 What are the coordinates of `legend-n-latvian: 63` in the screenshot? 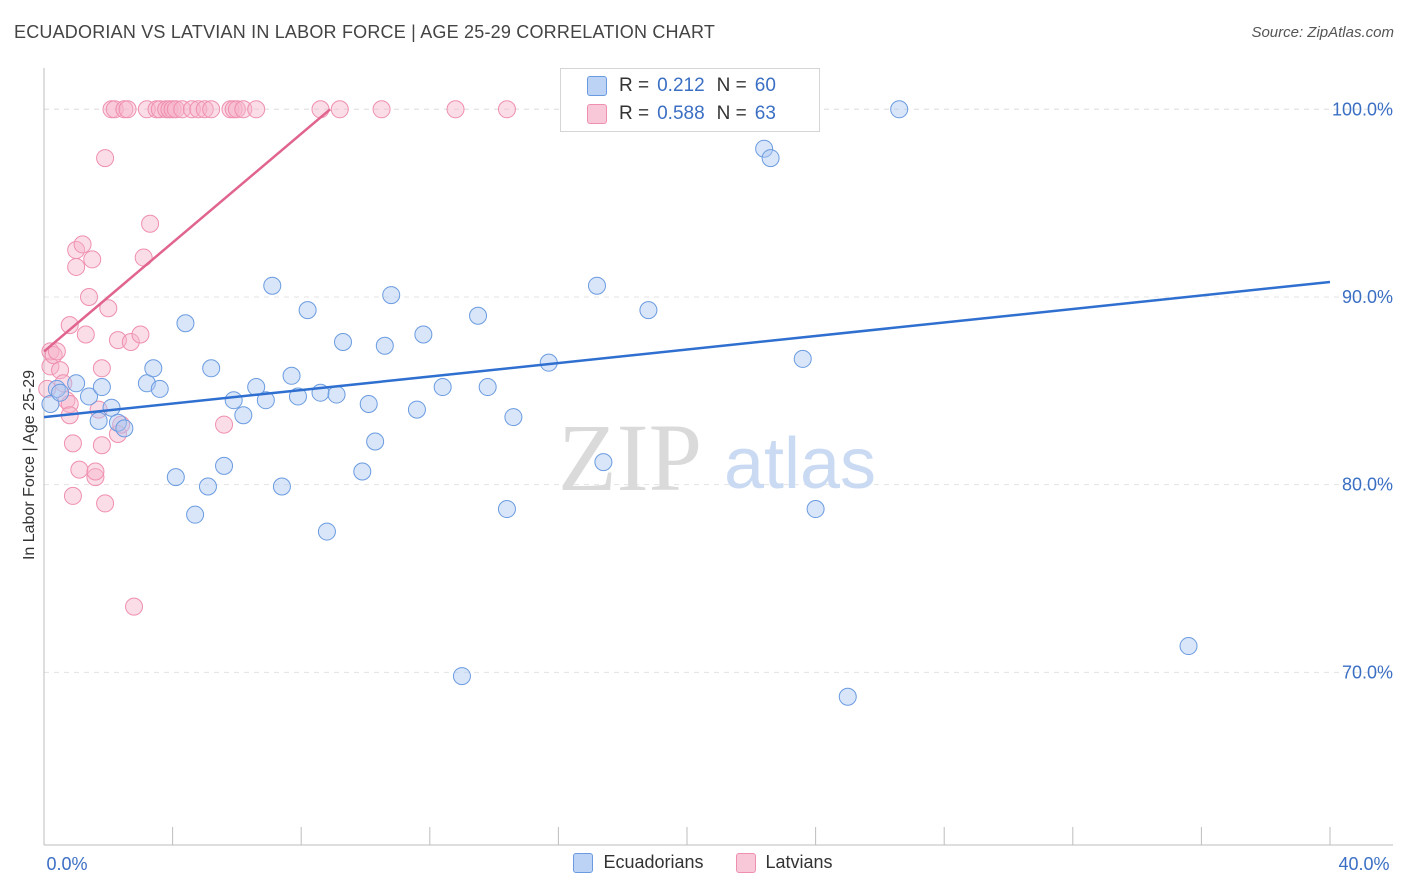 It's located at (765, 113).